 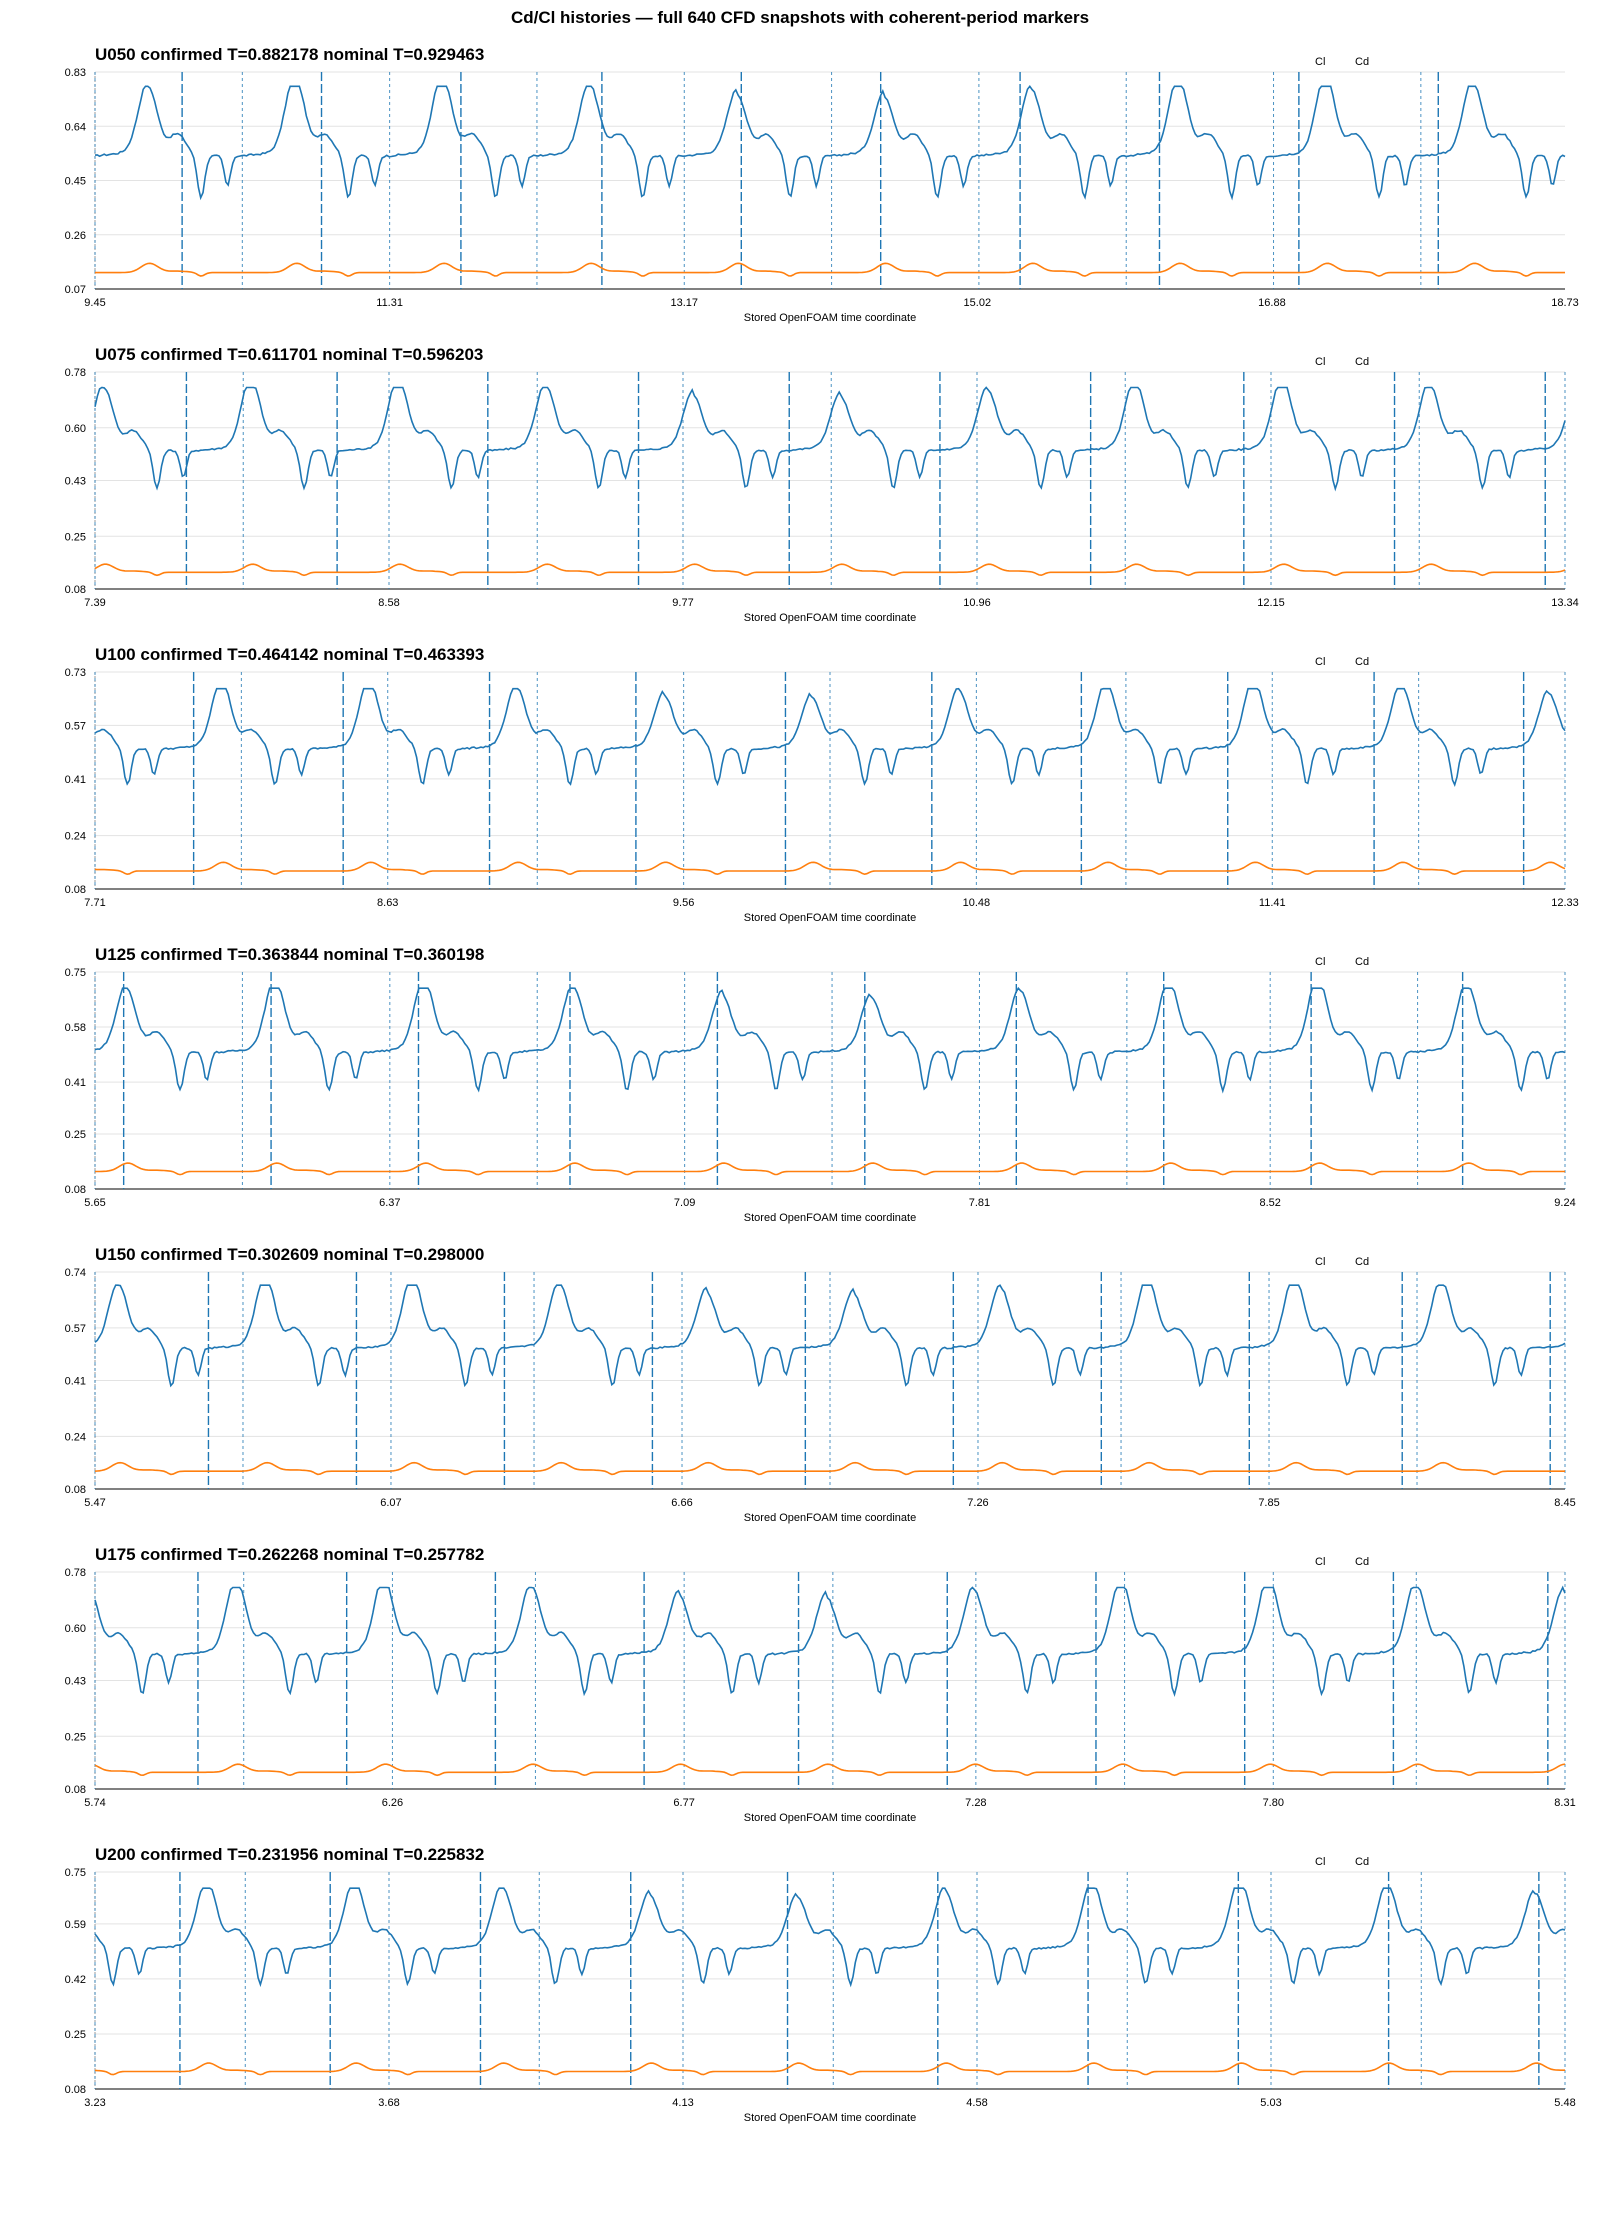 I want to click on x-tick-label: 7.09, so click(x=684, y=1203).